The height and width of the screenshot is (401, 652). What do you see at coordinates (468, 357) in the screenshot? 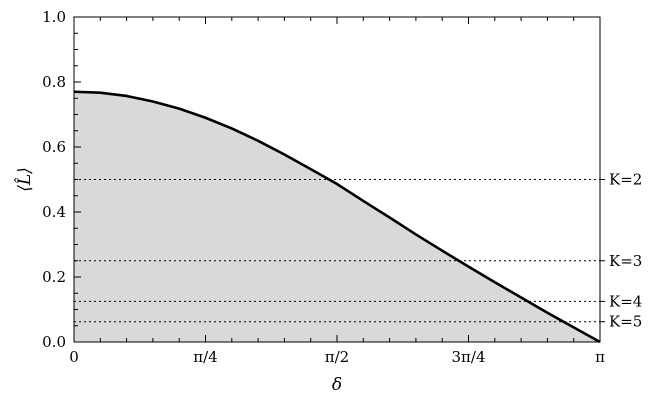
I see `x-tick-label: 3π/4` at bounding box center [468, 357].